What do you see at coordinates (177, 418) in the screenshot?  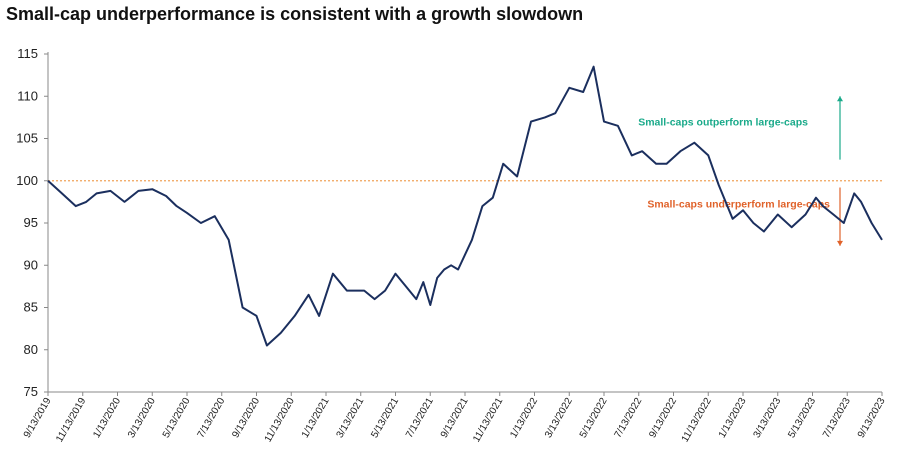 I see `x-tick-label: 5/13/2020` at bounding box center [177, 418].